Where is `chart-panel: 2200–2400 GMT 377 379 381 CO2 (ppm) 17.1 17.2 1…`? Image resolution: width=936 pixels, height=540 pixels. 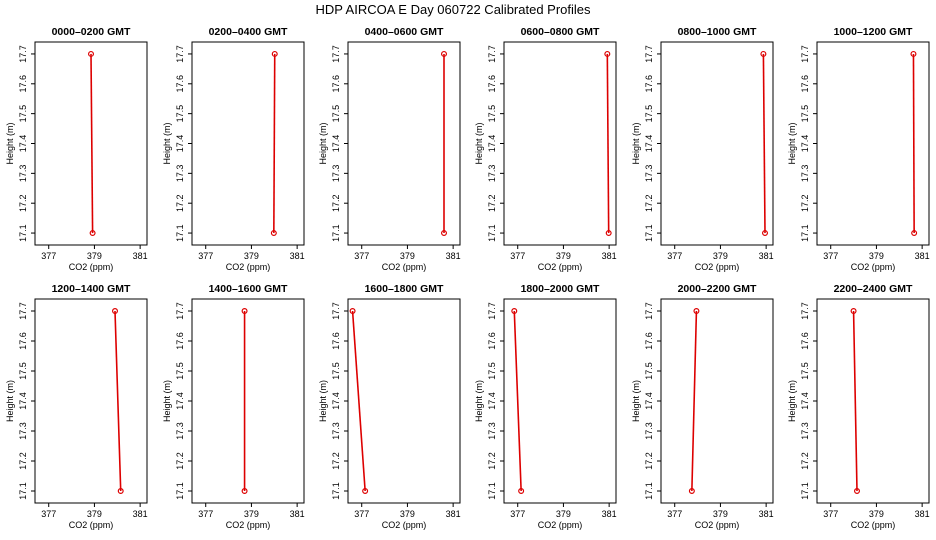 chart-panel: 2200–2400 GMT 377 379 381 CO2 (ppm) 17.1 17.2 1… is located at coordinates (858, 406).